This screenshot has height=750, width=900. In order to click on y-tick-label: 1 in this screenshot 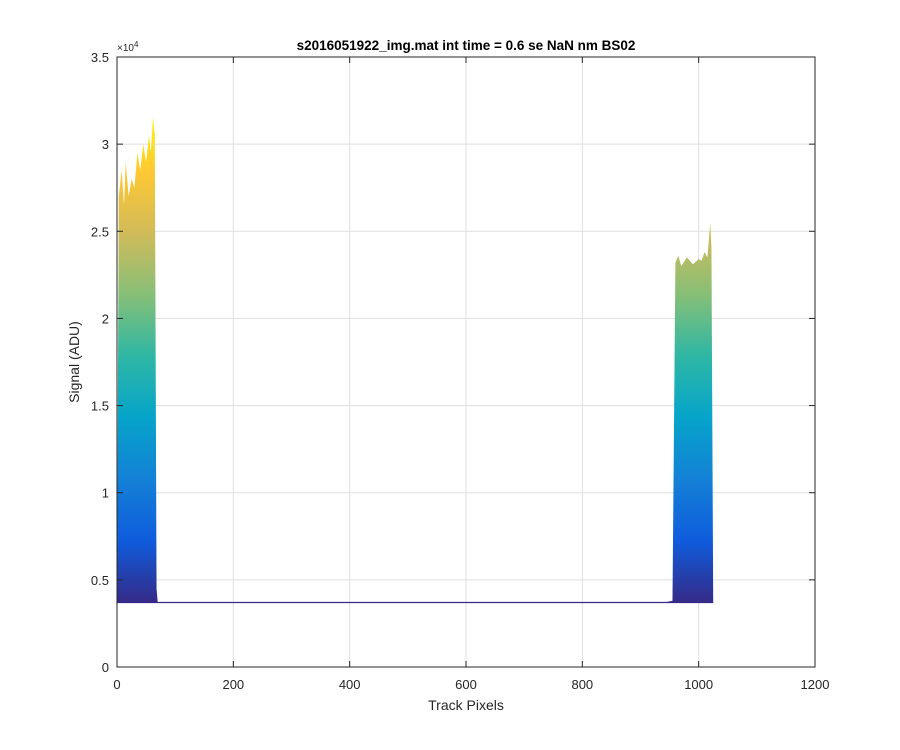, I will do `click(105, 493)`.